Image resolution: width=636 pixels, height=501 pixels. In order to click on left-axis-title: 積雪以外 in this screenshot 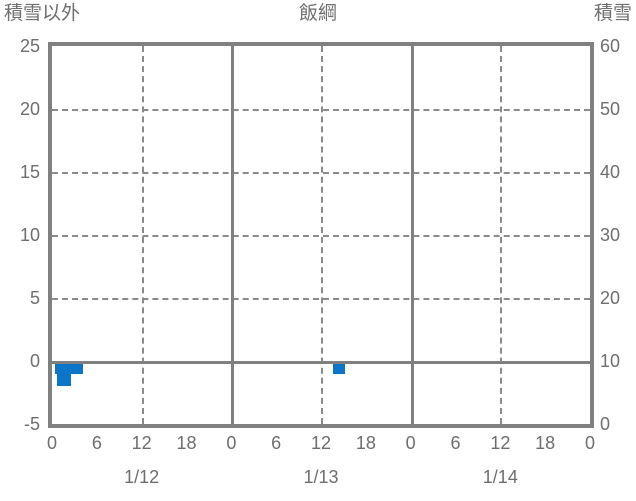, I will do `click(42, 13)`.